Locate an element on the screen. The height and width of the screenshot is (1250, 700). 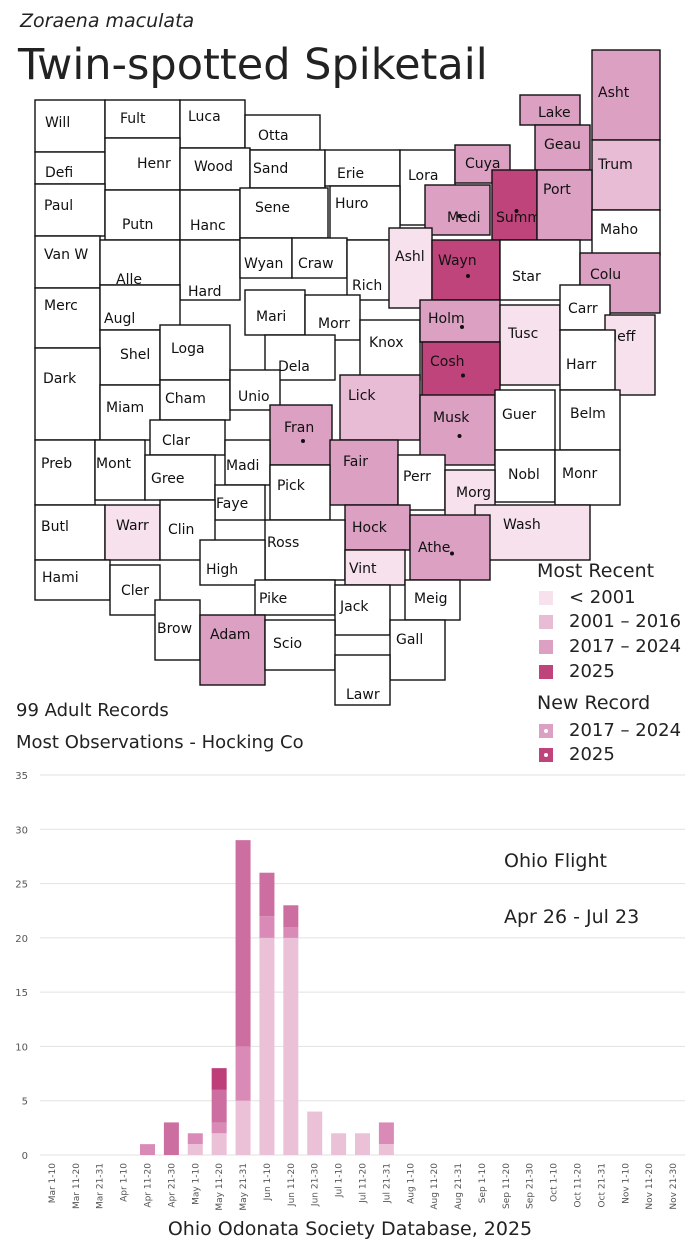
county-label: Erie is located at coordinates (350, 174).